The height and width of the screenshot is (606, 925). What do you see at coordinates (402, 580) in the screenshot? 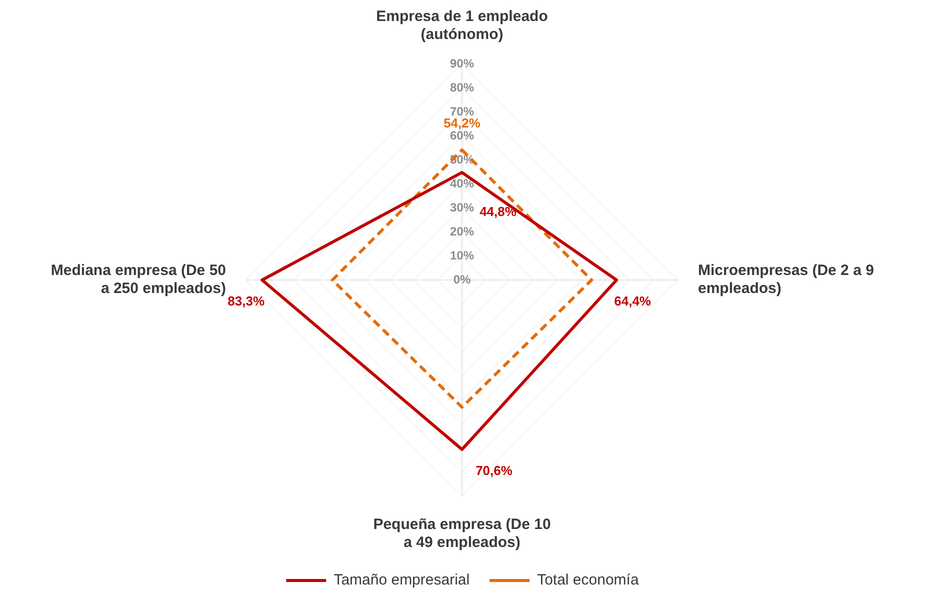
I see `legend-label: Tamaño empresarial` at bounding box center [402, 580].